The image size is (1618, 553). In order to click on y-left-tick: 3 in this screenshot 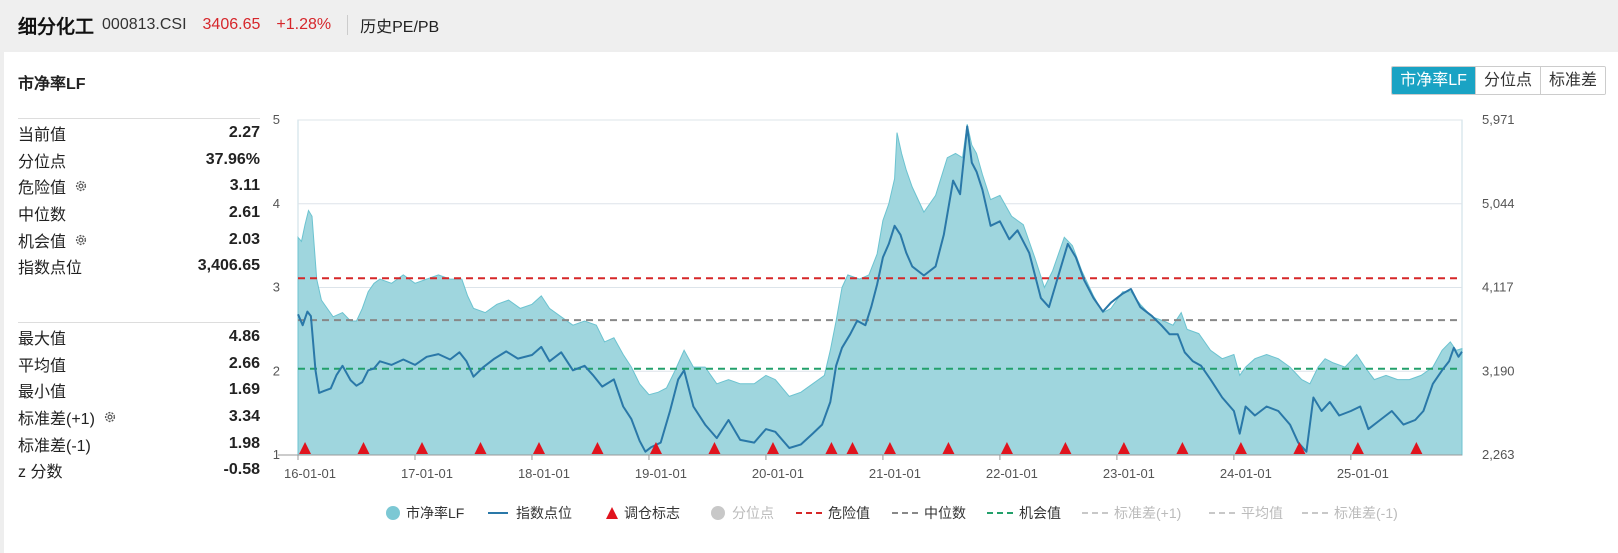, I will do `click(276, 287)`.